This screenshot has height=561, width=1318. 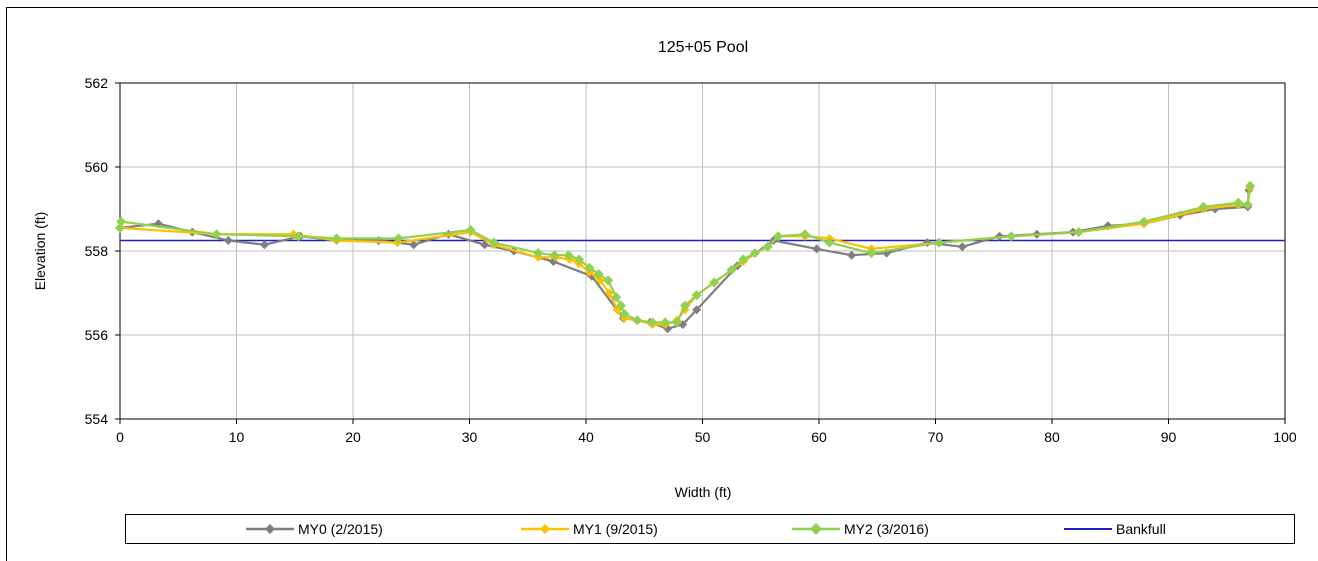 What do you see at coordinates (97, 167) in the screenshot?
I see `y-tick-label: 560` at bounding box center [97, 167].